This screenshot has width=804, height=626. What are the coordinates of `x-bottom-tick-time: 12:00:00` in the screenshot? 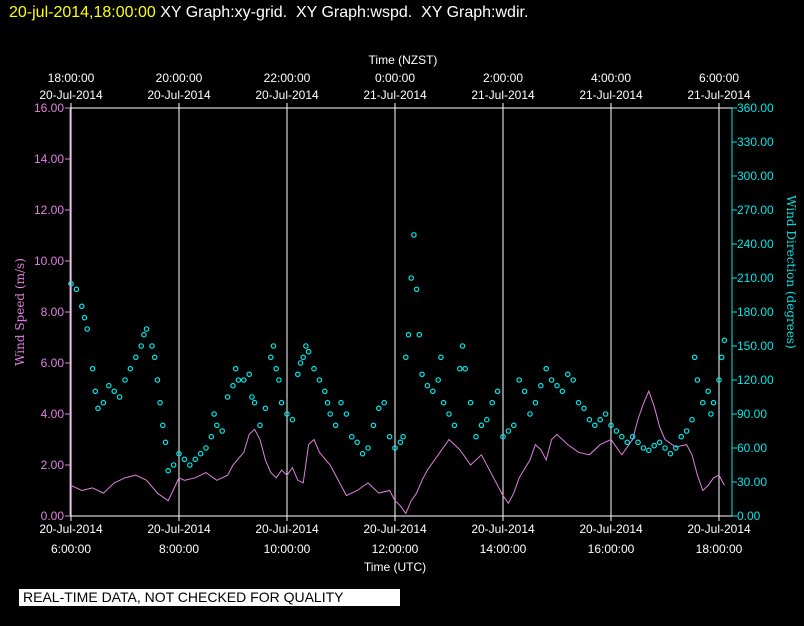 It's located at (395, 549).